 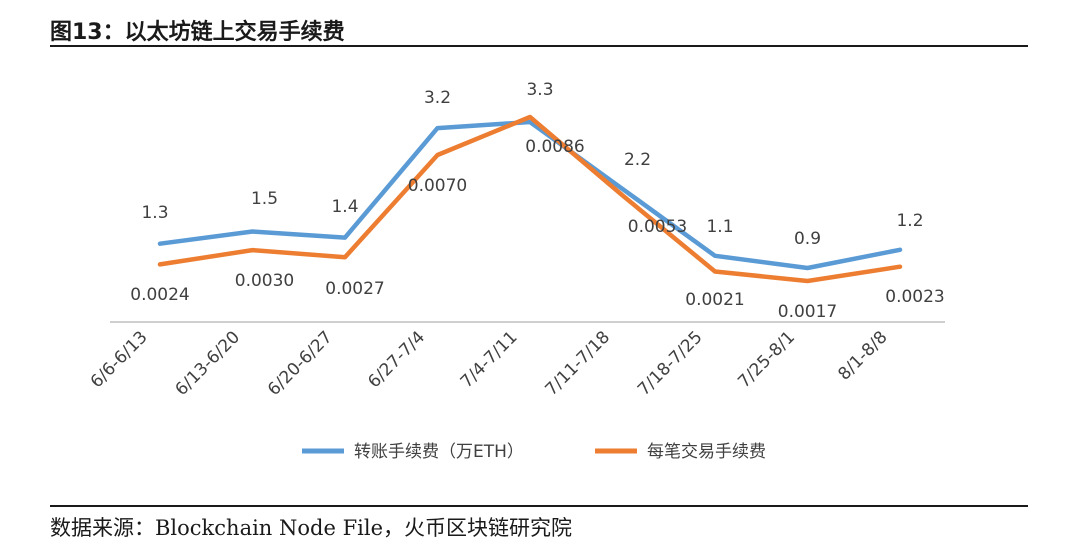 What do you see at coordinates (554, 147) in the screenshot?
I see `data-label: 0.0086` at bounding box center [554, 147].